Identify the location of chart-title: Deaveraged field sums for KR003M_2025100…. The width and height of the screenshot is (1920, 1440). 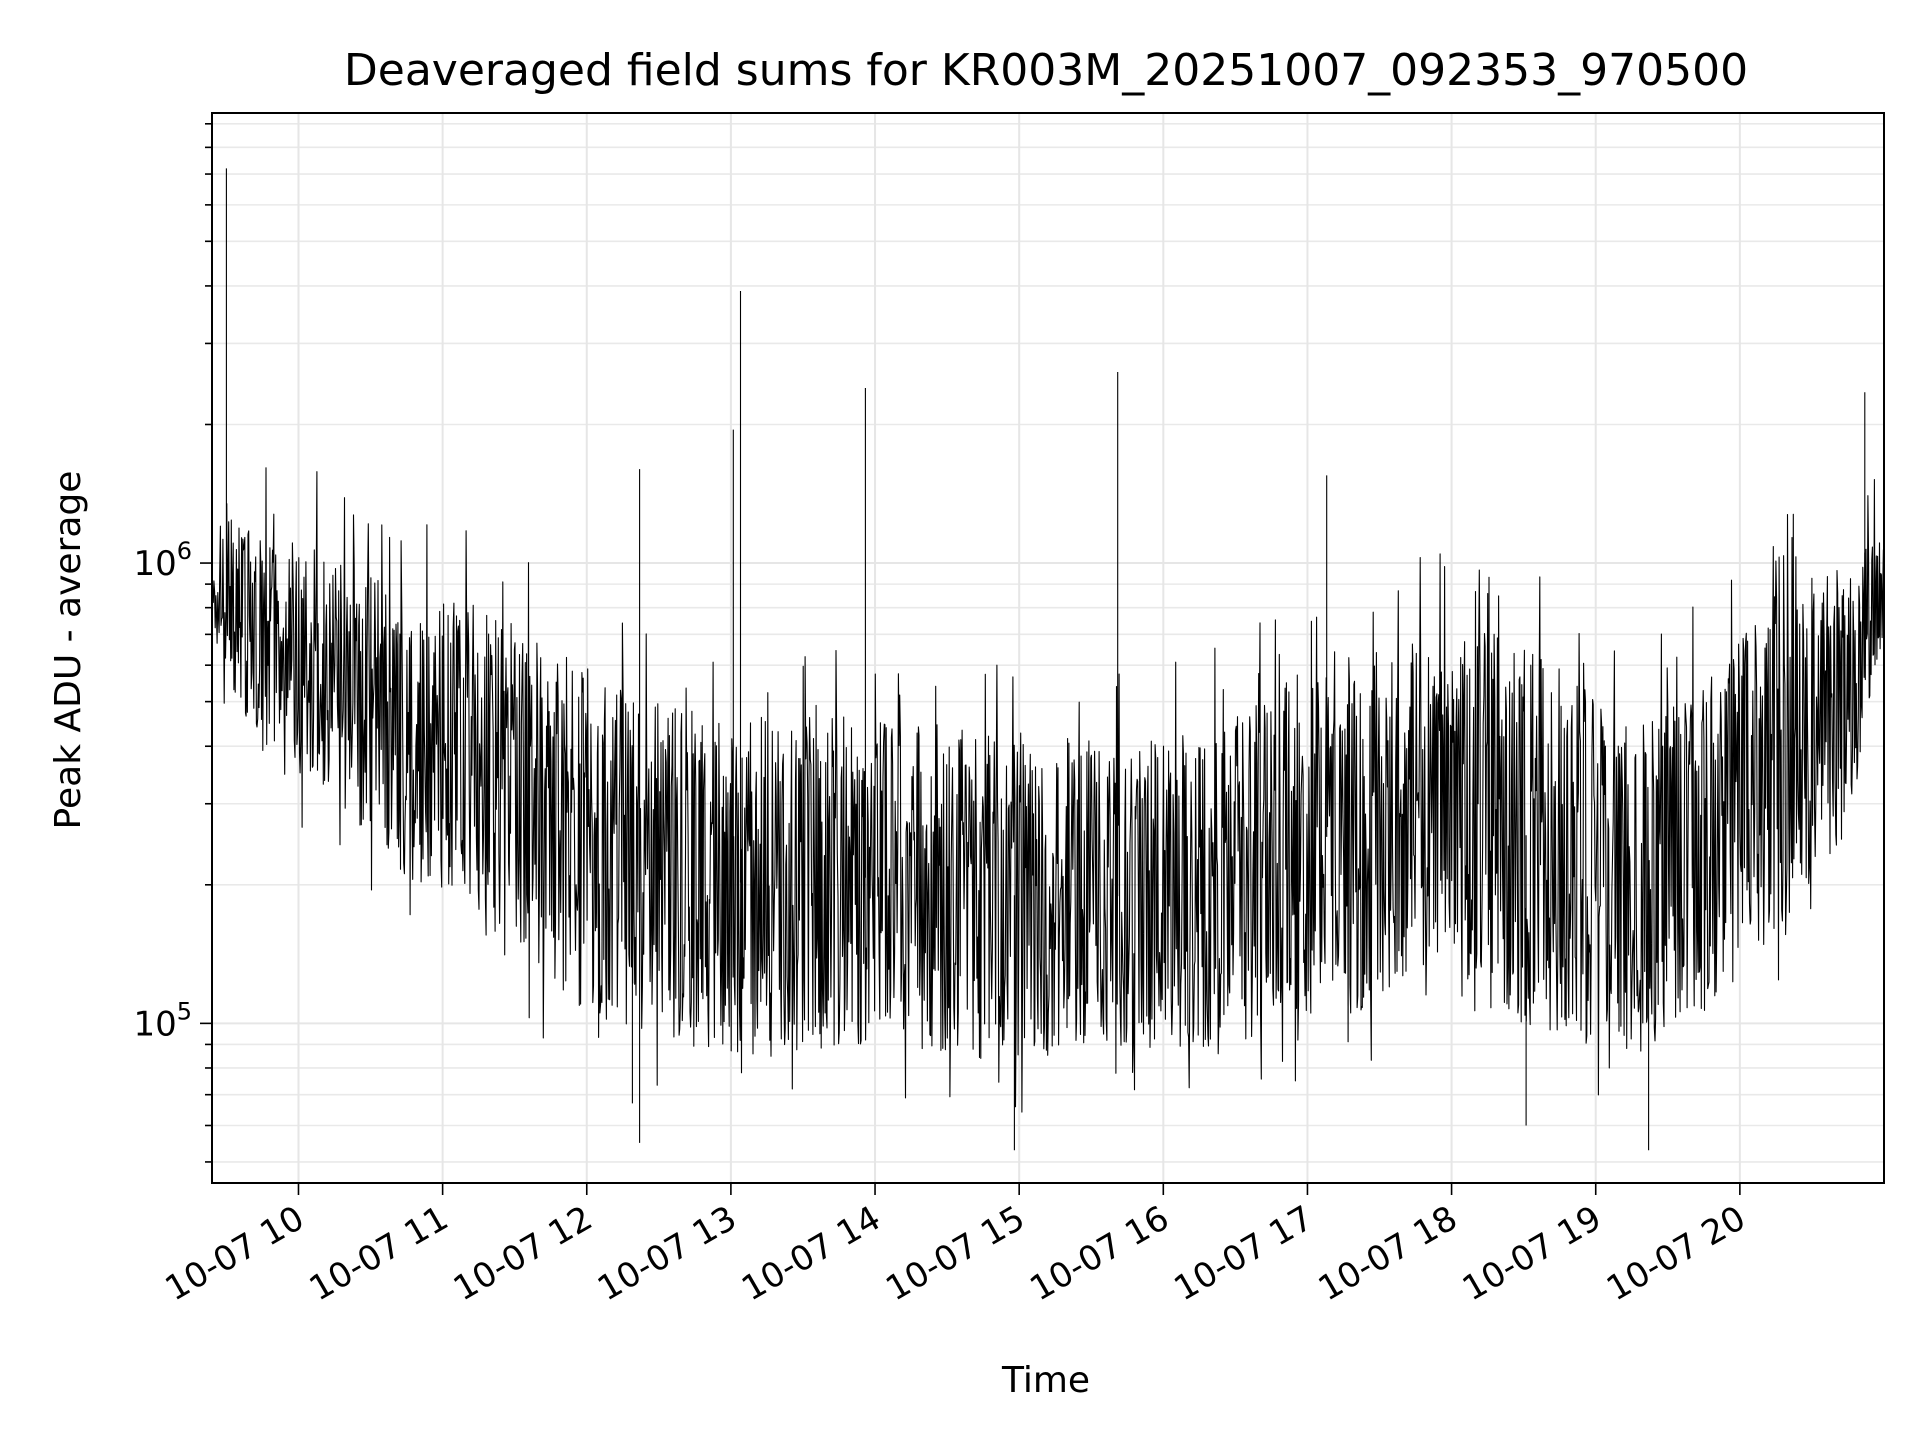
(1046, 70).